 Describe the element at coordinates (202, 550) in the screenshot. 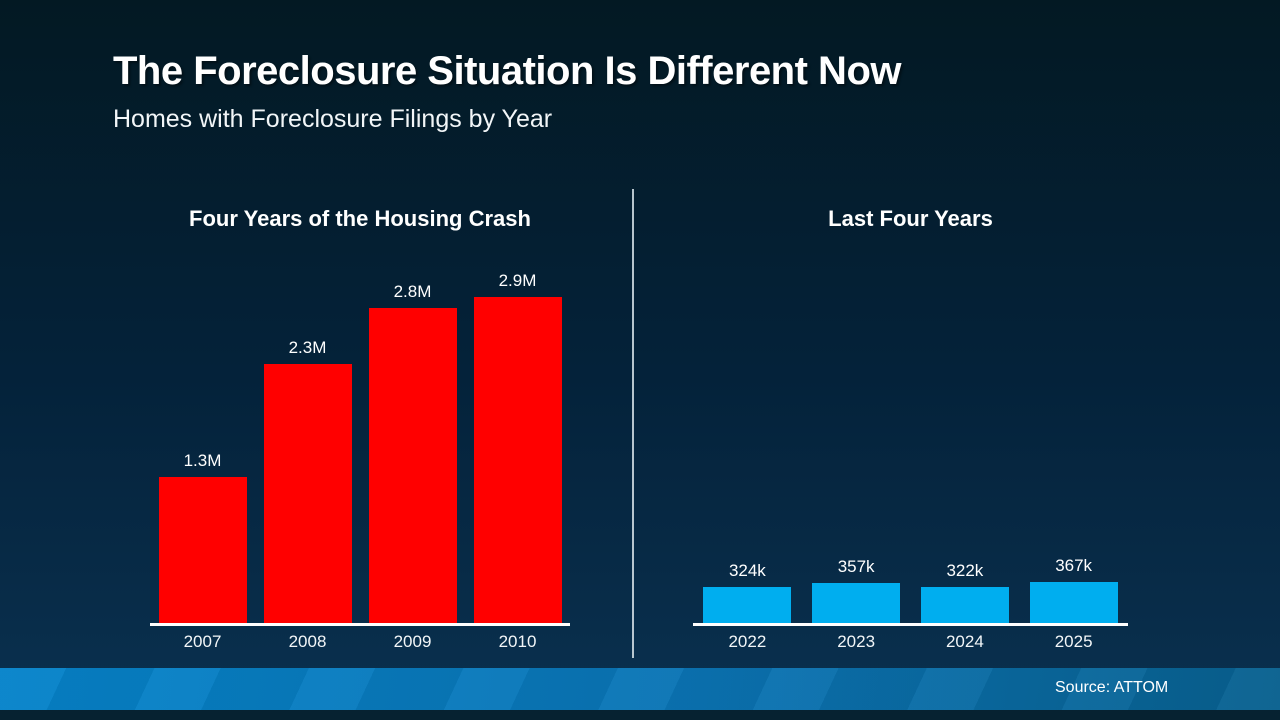

I see `bar-2007` at that location.